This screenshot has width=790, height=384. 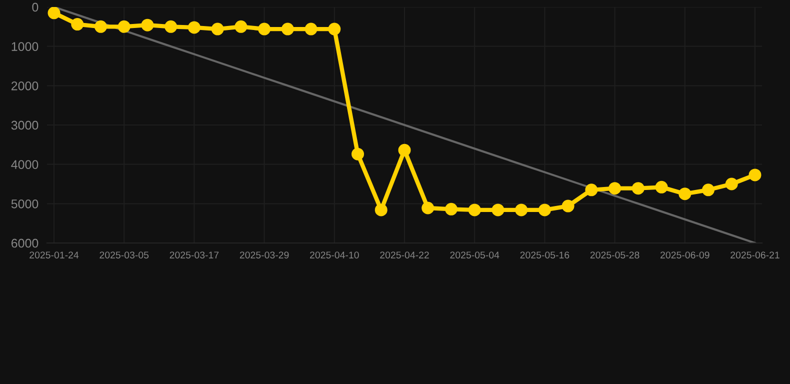 What do you see at coordinates (615, 255) in the screenshot?
I see `x-tick-label: 2025-05-28` at bounding box center [615, 255].